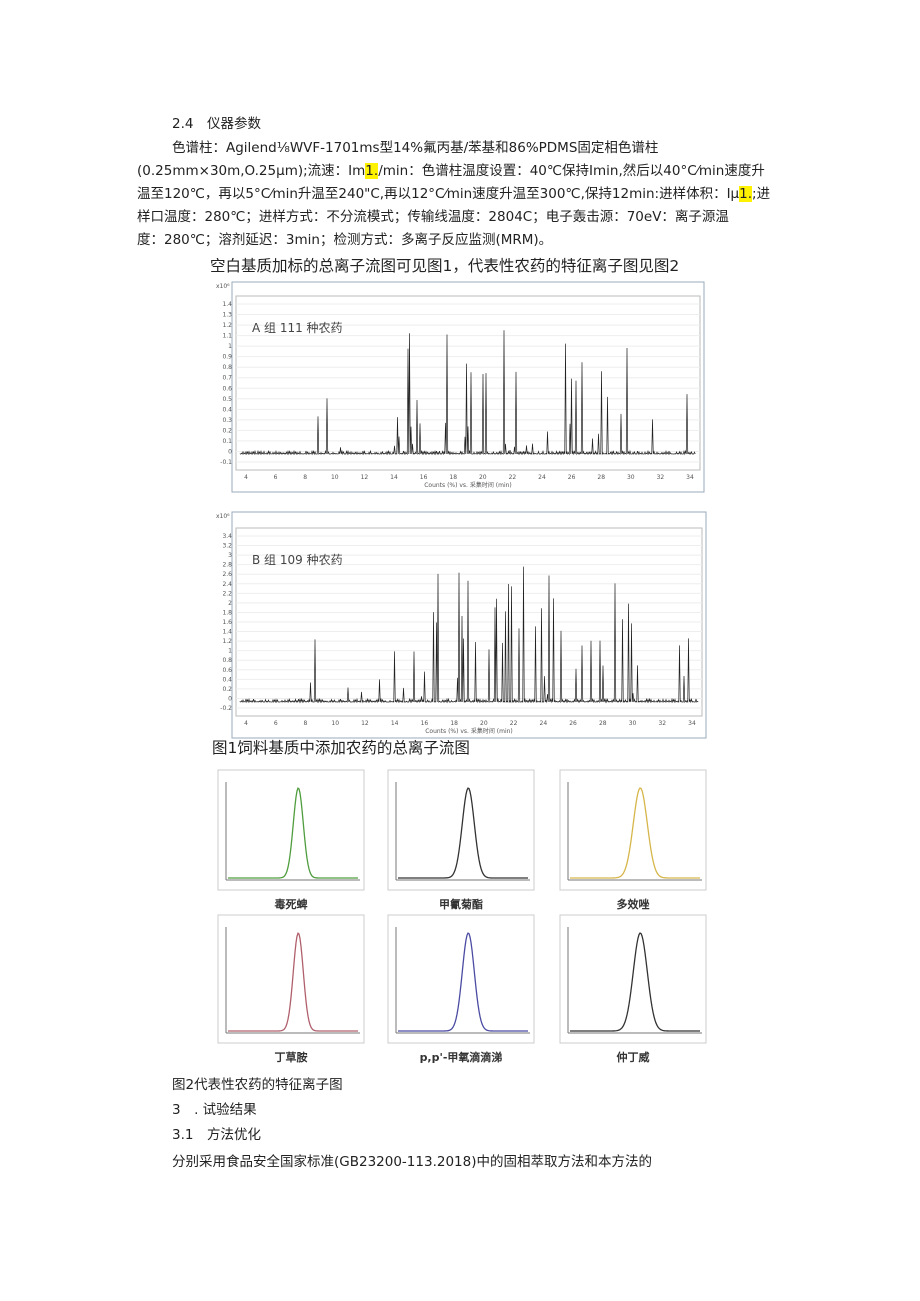 The width and height of the screenshot is (920, 1301). I want to click on y-tick-label: 0.9, so click(227, 357).